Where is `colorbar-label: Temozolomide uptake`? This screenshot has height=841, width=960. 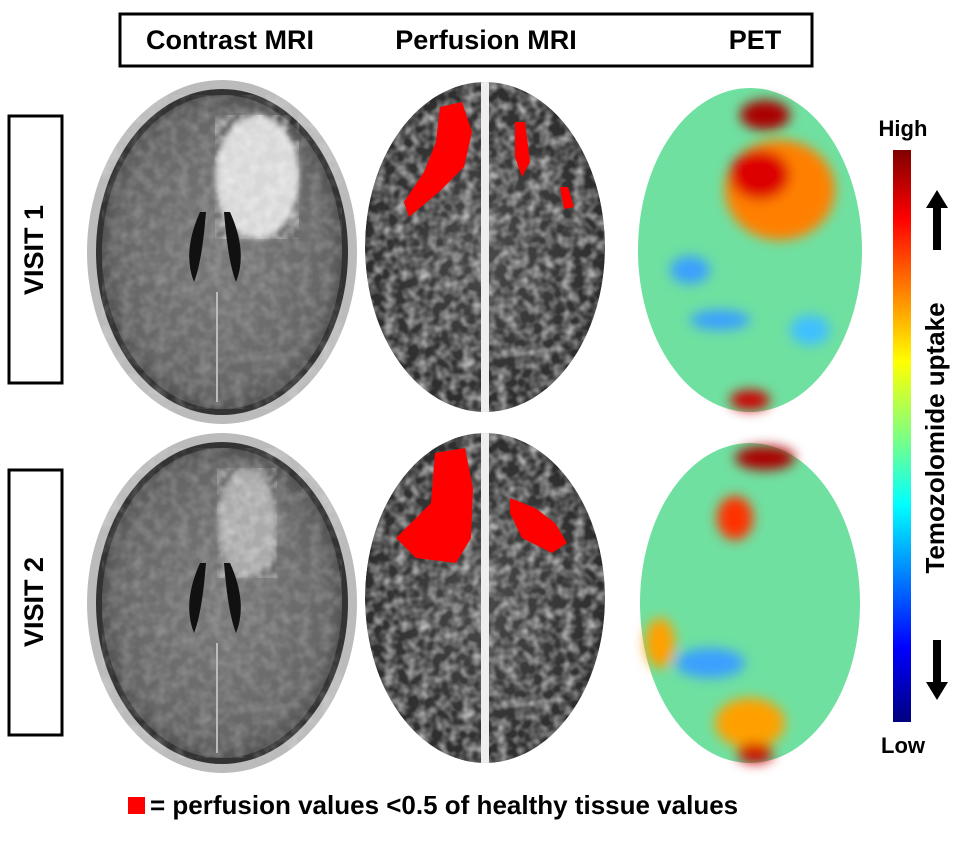 colorbar-label: Temozolomide uptake is located at coordinates (935, 437).